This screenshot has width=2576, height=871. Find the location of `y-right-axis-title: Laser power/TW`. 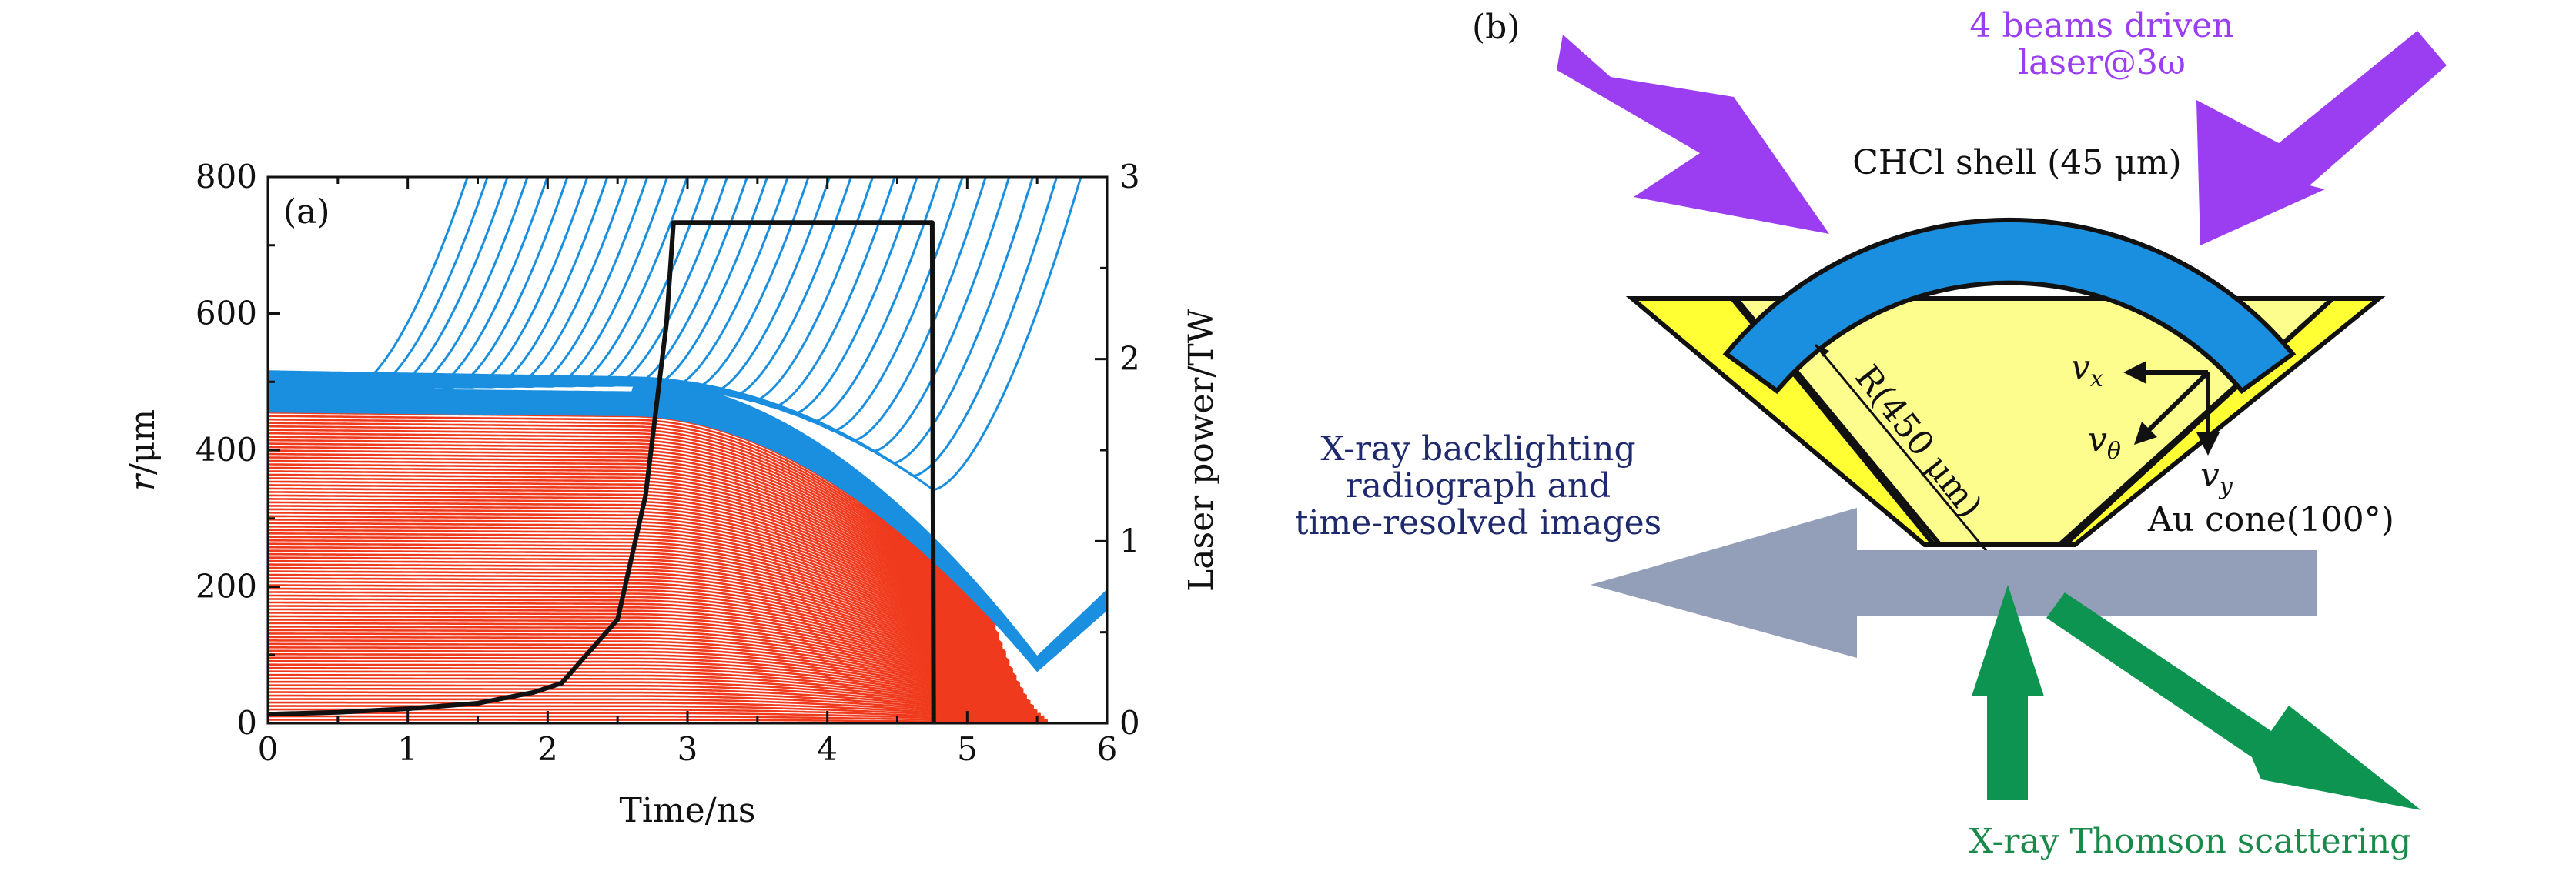

y-right-axis-title: Laser power/TW is located at coordinates (1201, 450).